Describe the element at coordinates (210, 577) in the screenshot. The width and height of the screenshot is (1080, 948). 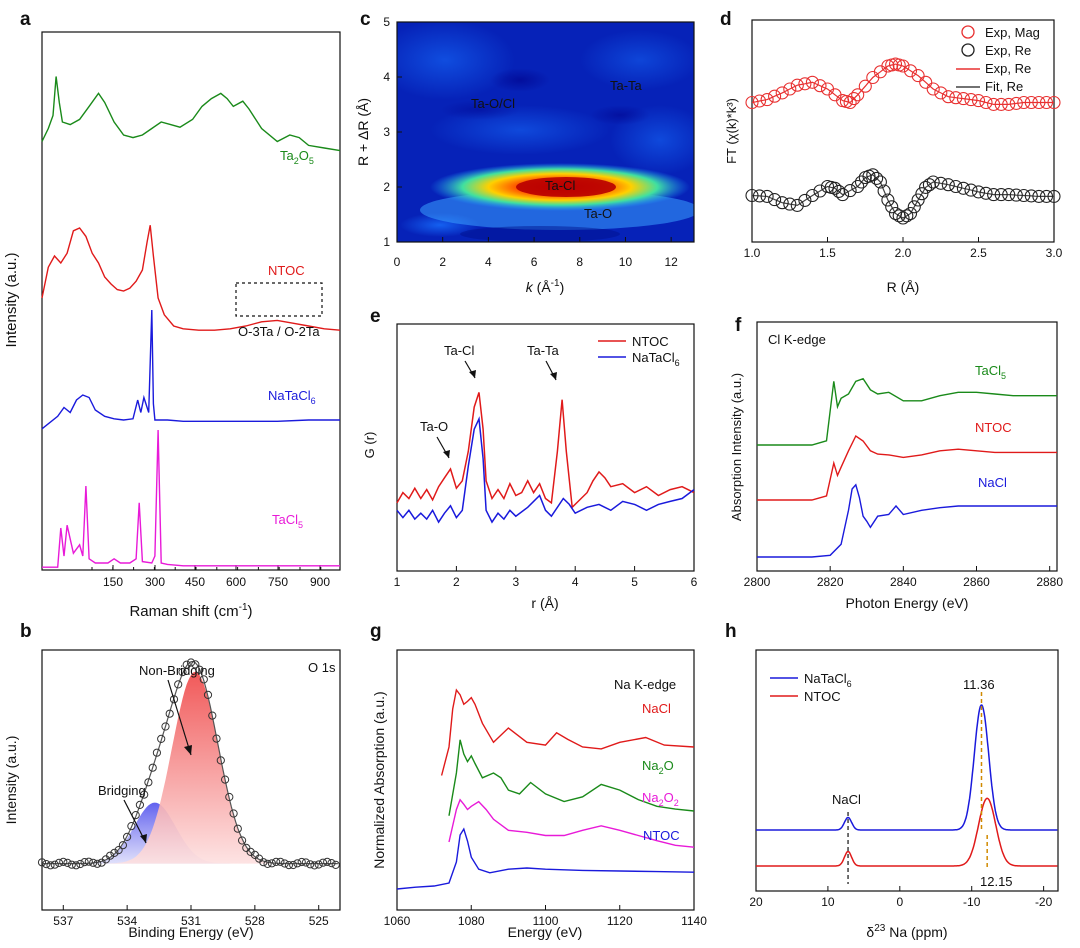
I see `panel-a-xticks: 150 300 450 600 750 900` at that location.